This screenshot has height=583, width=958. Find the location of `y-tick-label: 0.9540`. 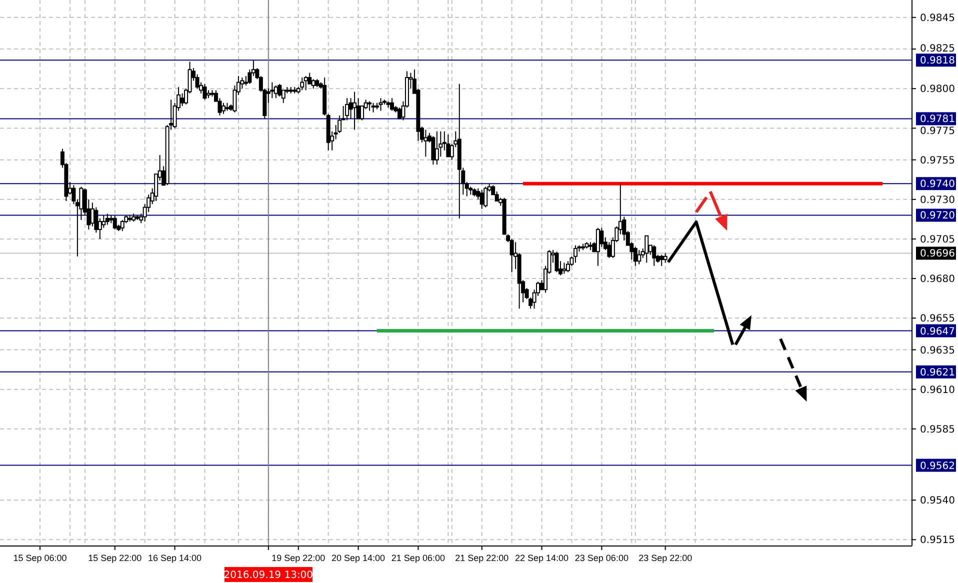

y-tick-label: 0.9540 is located at coordinates (937, 501).